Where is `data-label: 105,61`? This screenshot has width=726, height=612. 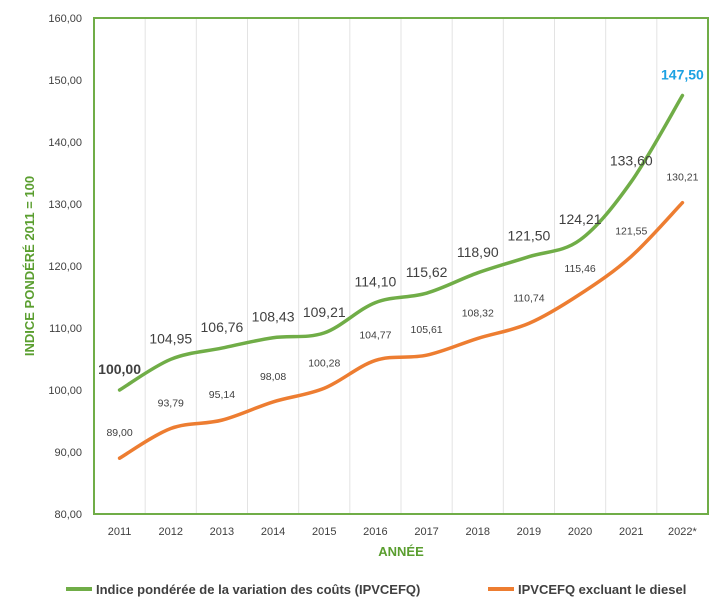 data-label: 105,61 is located at coordinates (427, 330).